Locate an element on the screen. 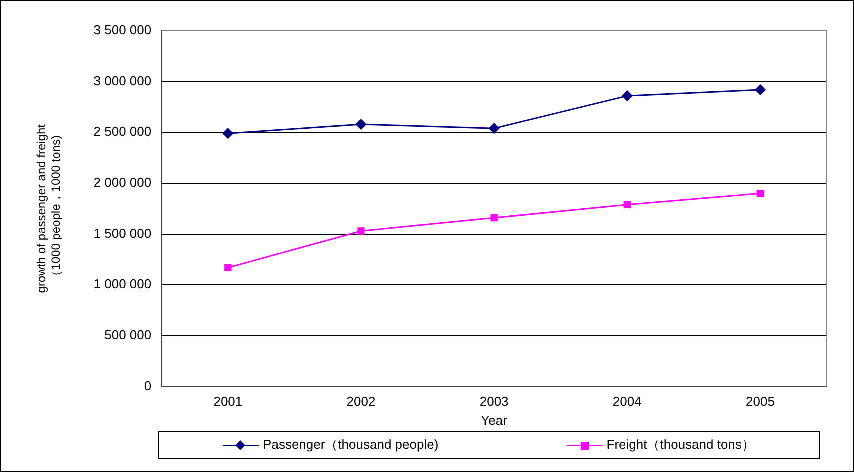 The height and width of the screenshot is (472, 854). y-tick-label: 0 is located at coordinates (148, 386).